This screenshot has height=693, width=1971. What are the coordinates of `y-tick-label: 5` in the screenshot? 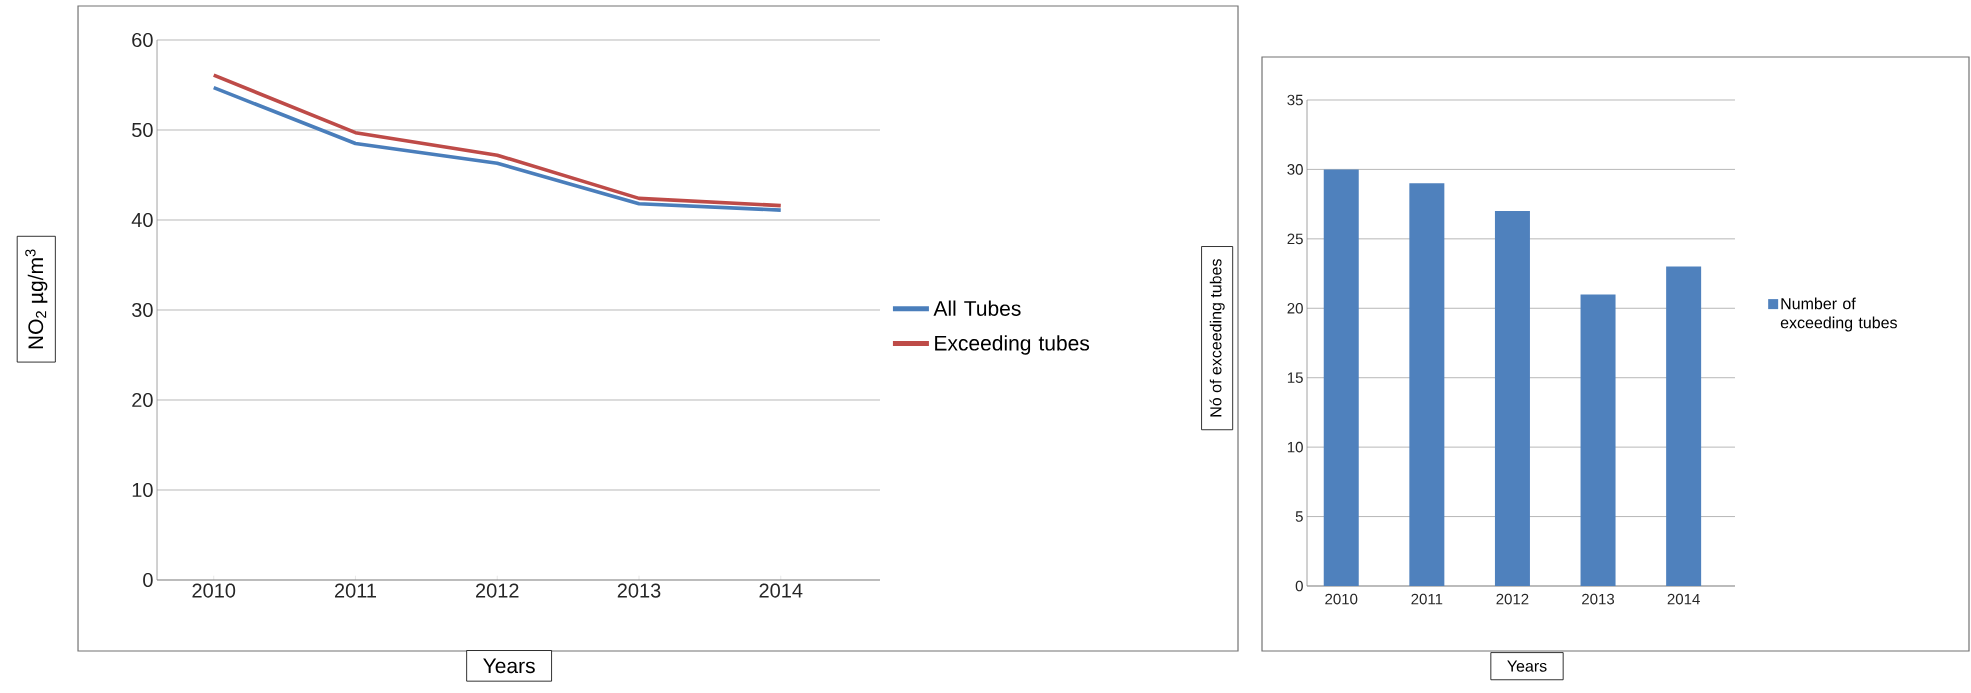 It's located at (1299, 516).